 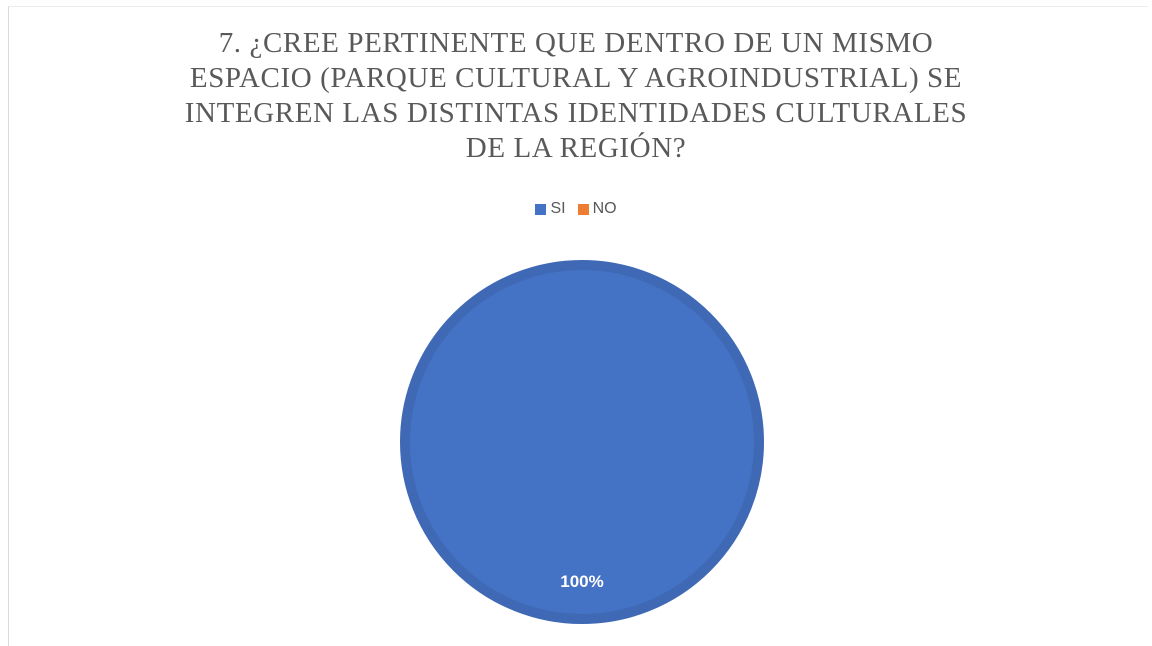 I want to click on legend-item-no: NO, so click(x=597, y=209).